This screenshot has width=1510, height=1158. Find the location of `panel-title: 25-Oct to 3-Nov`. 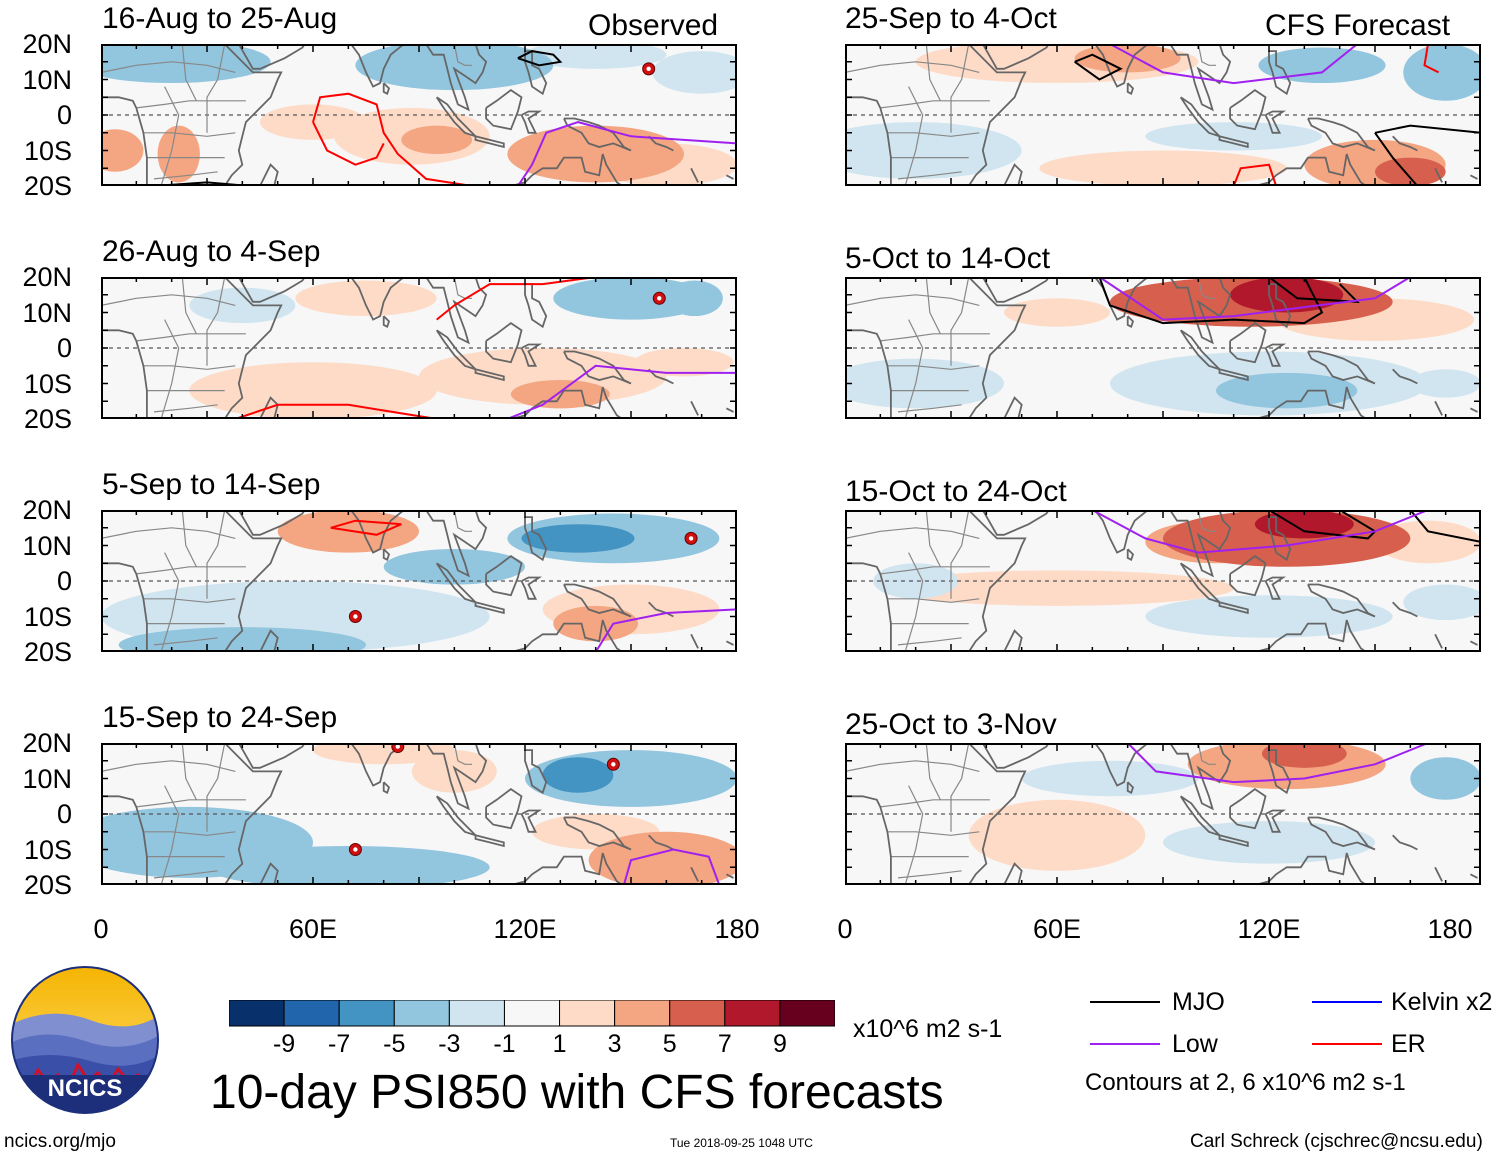

panel-title: 25-Oct to 3-Nov is located at coordinates (951, 724).